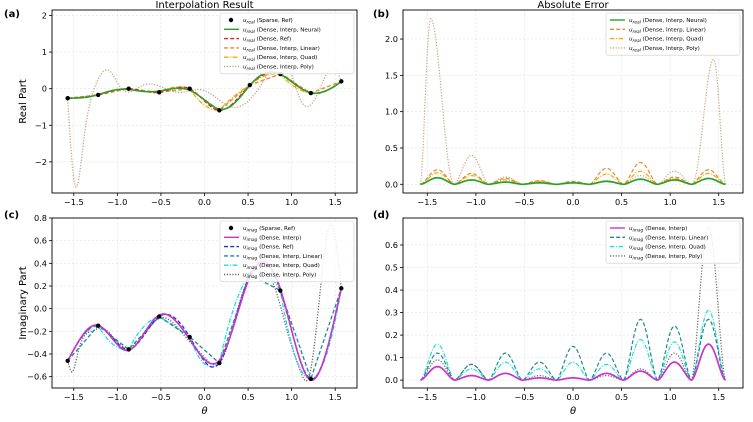 The image size is (753, 422). What do you see at coordinates (391, 148) in the screenshot?
I see `y-tick-label: 0.5` at bounding box center [391, 148].